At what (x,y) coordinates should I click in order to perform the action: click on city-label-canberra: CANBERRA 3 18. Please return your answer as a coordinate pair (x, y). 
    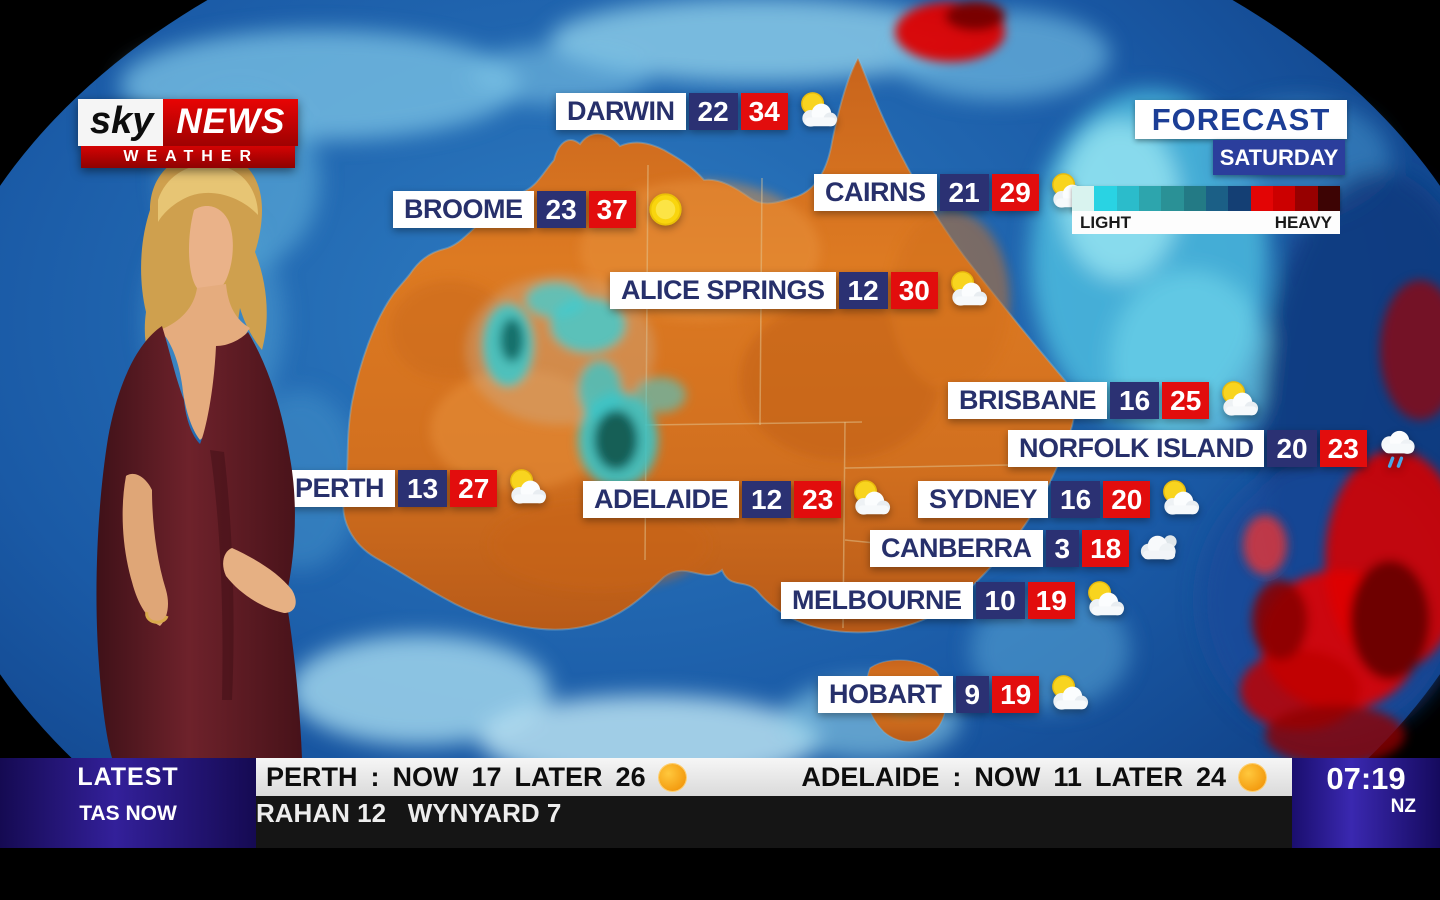
    Looking at the image, I should click on (1026, 548).